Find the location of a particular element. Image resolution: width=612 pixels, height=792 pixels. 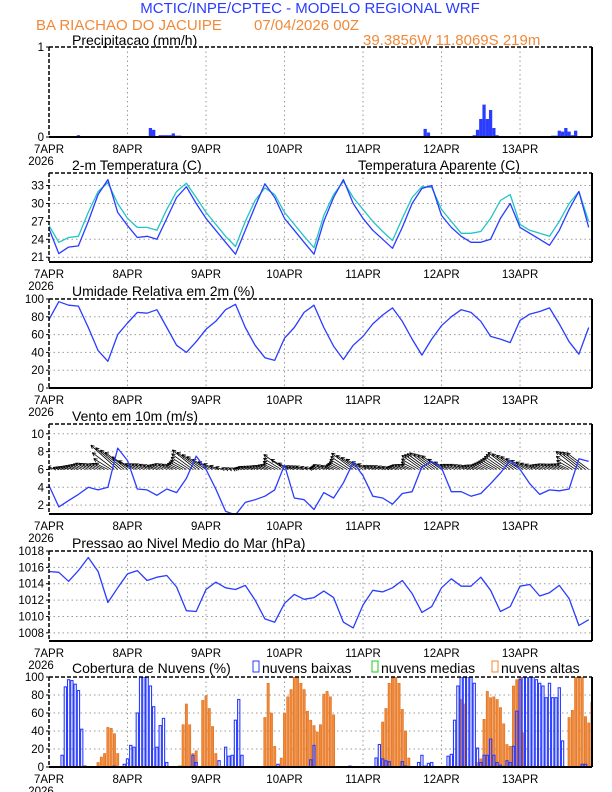

precip-title: Precipitacao (mm/h) is located at coordinates (134, 40).